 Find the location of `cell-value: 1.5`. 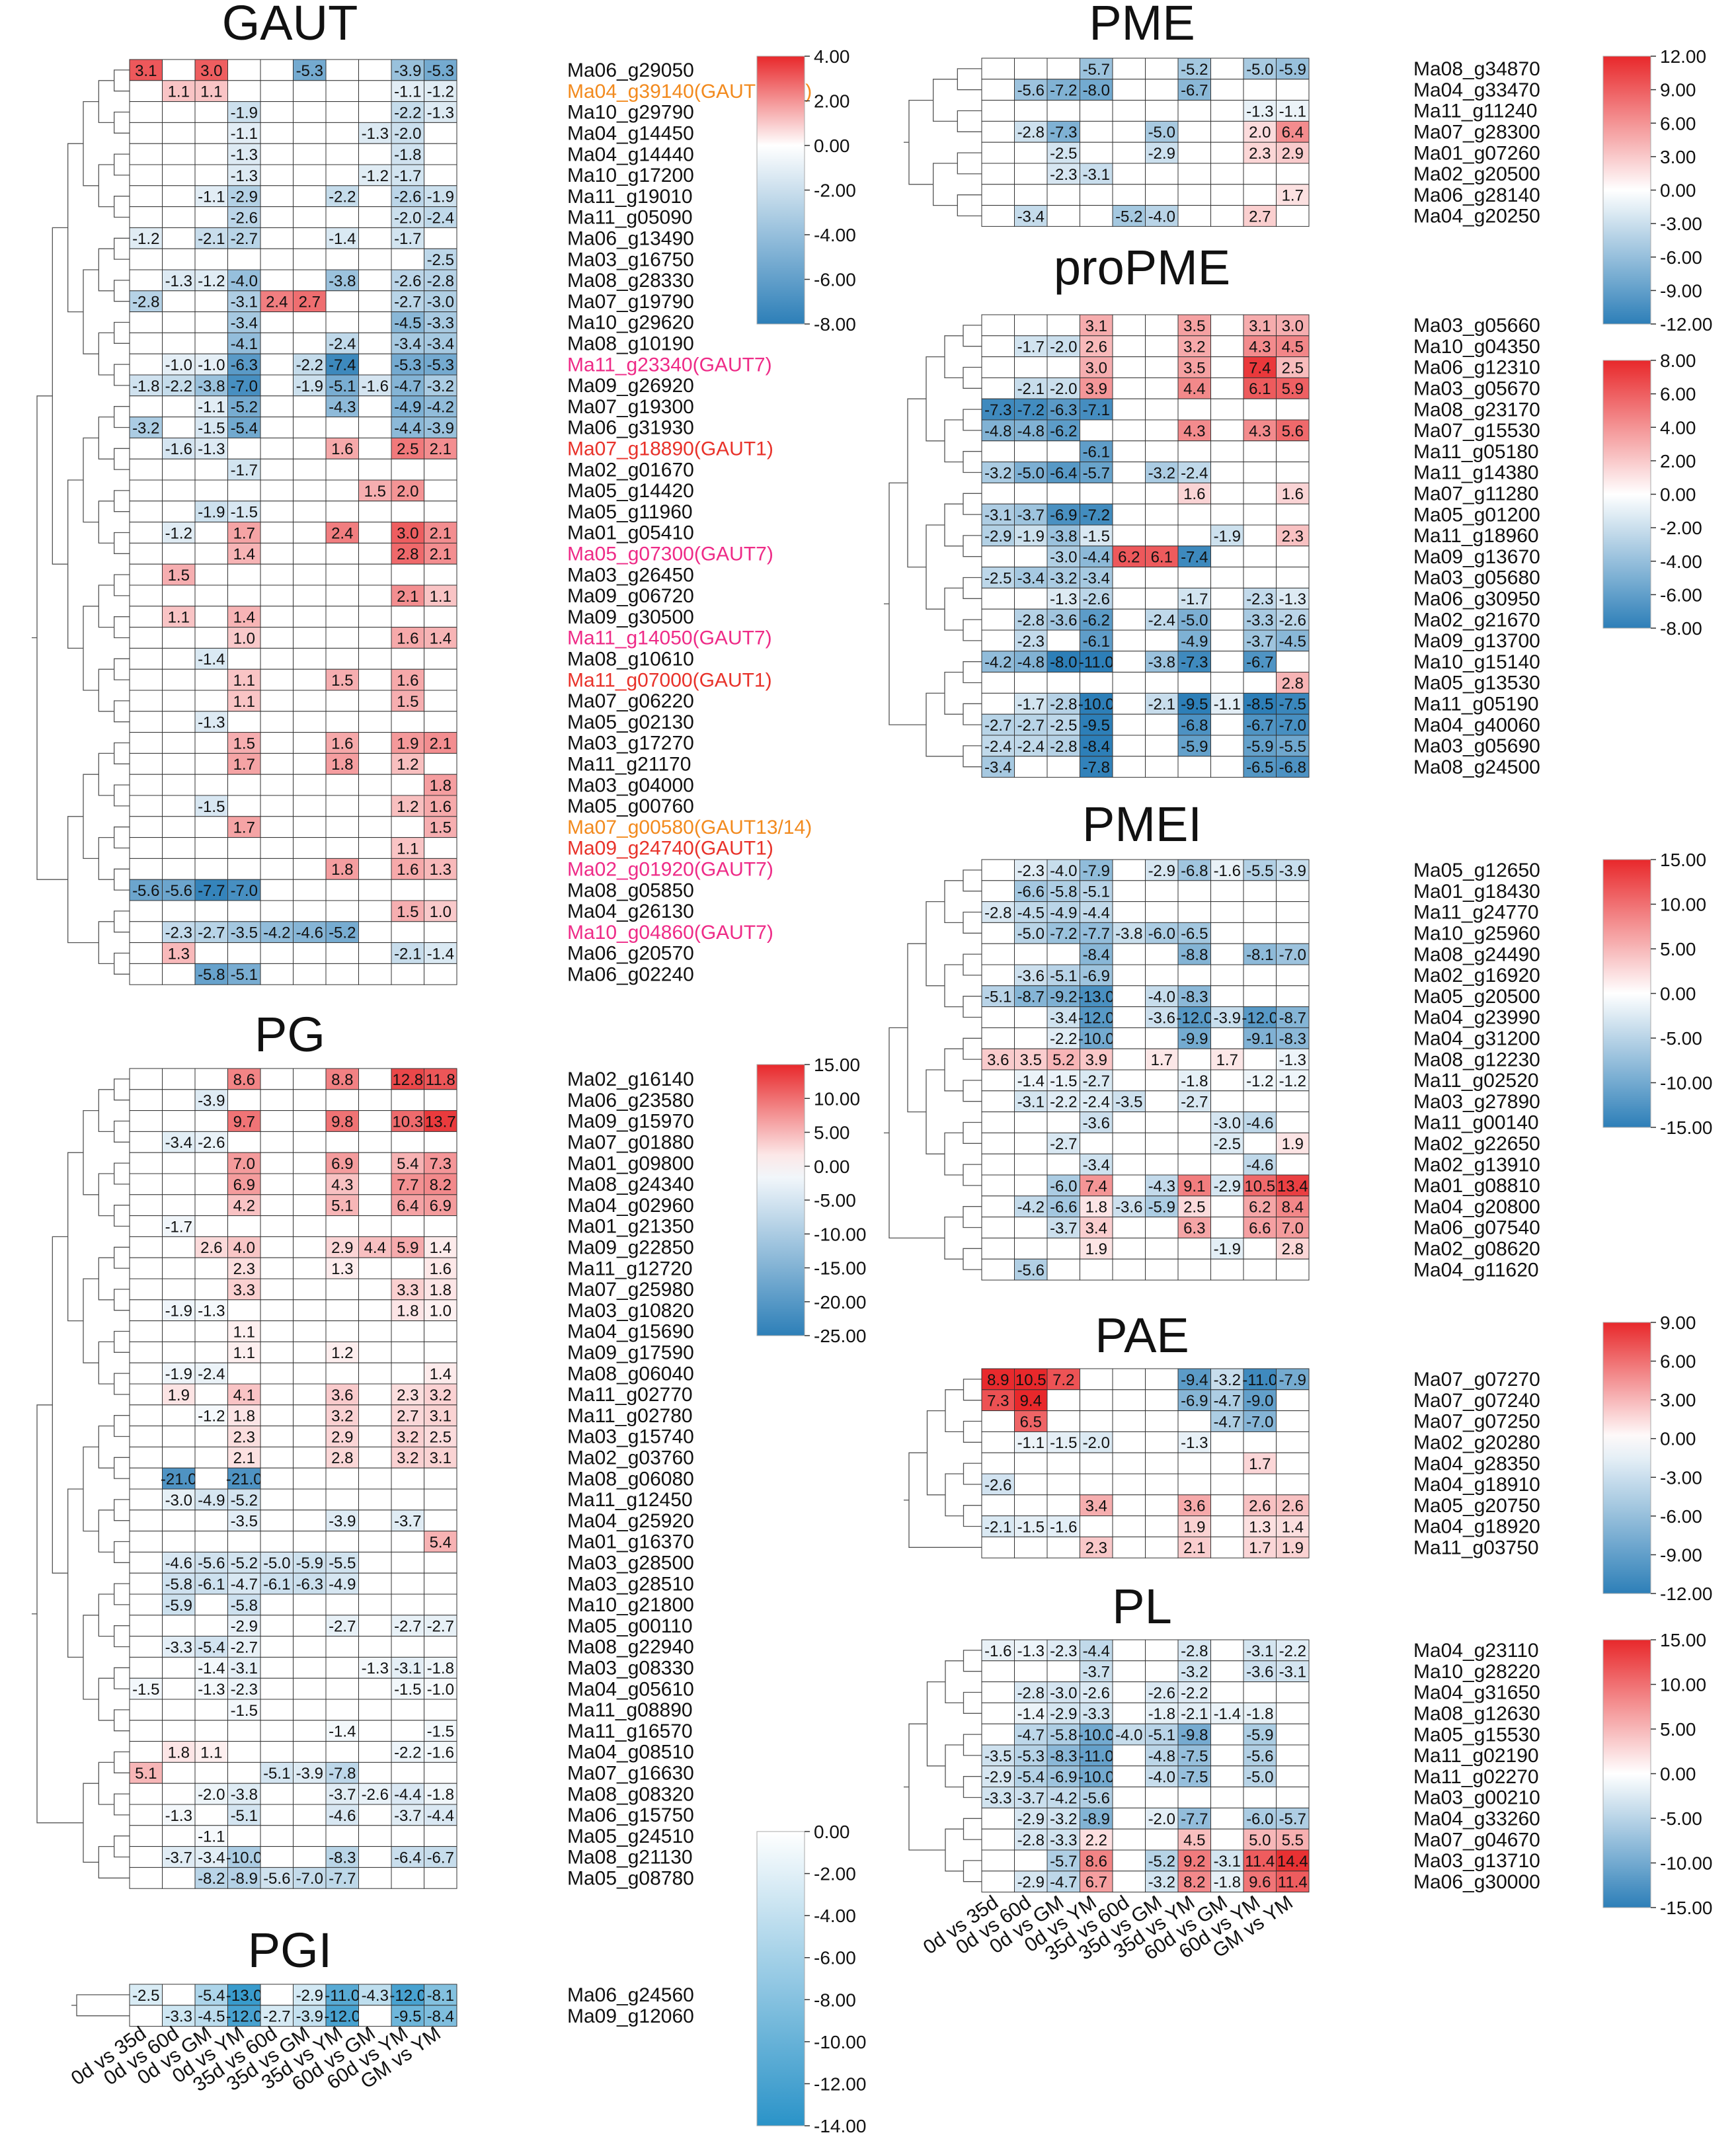

cell-value: 1.5 is located at coordinates (407, 912).